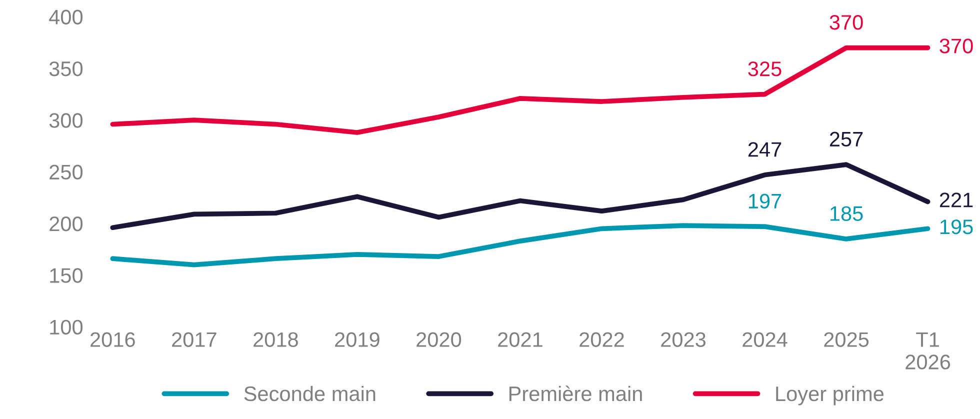 This screenshot has height=419, width=980. What do you see at coordinates (520, 339) in the screenshot?
I see `x-tick-label: 2021` at bounding box center [520, 339].